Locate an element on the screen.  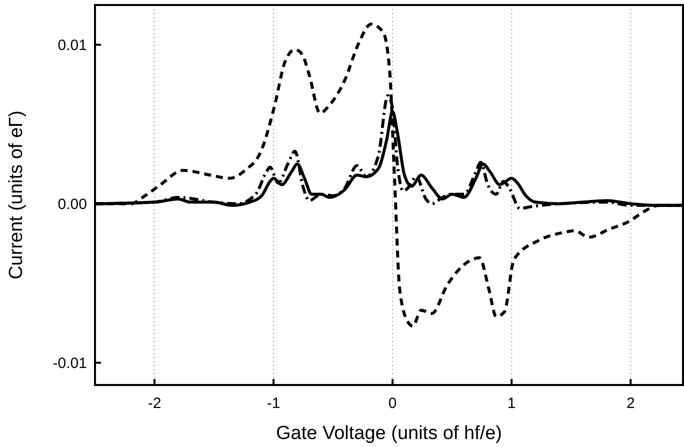
y-tick-label: 0.00 is located at coordinates (72, 204).